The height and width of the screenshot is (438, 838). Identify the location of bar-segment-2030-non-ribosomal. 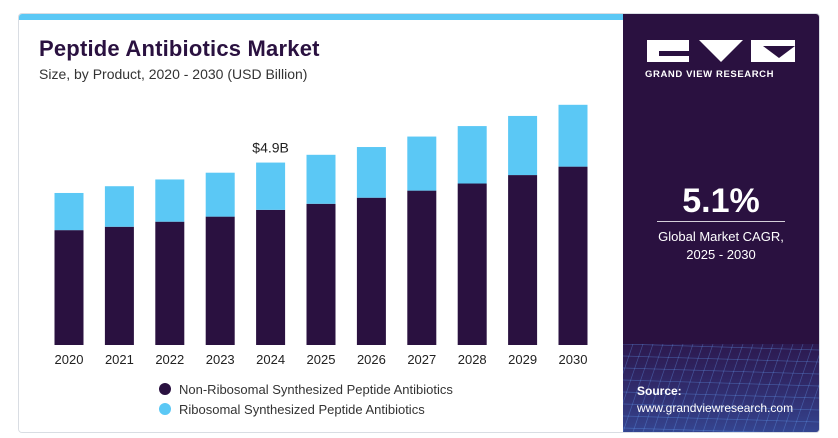
(573, 255).